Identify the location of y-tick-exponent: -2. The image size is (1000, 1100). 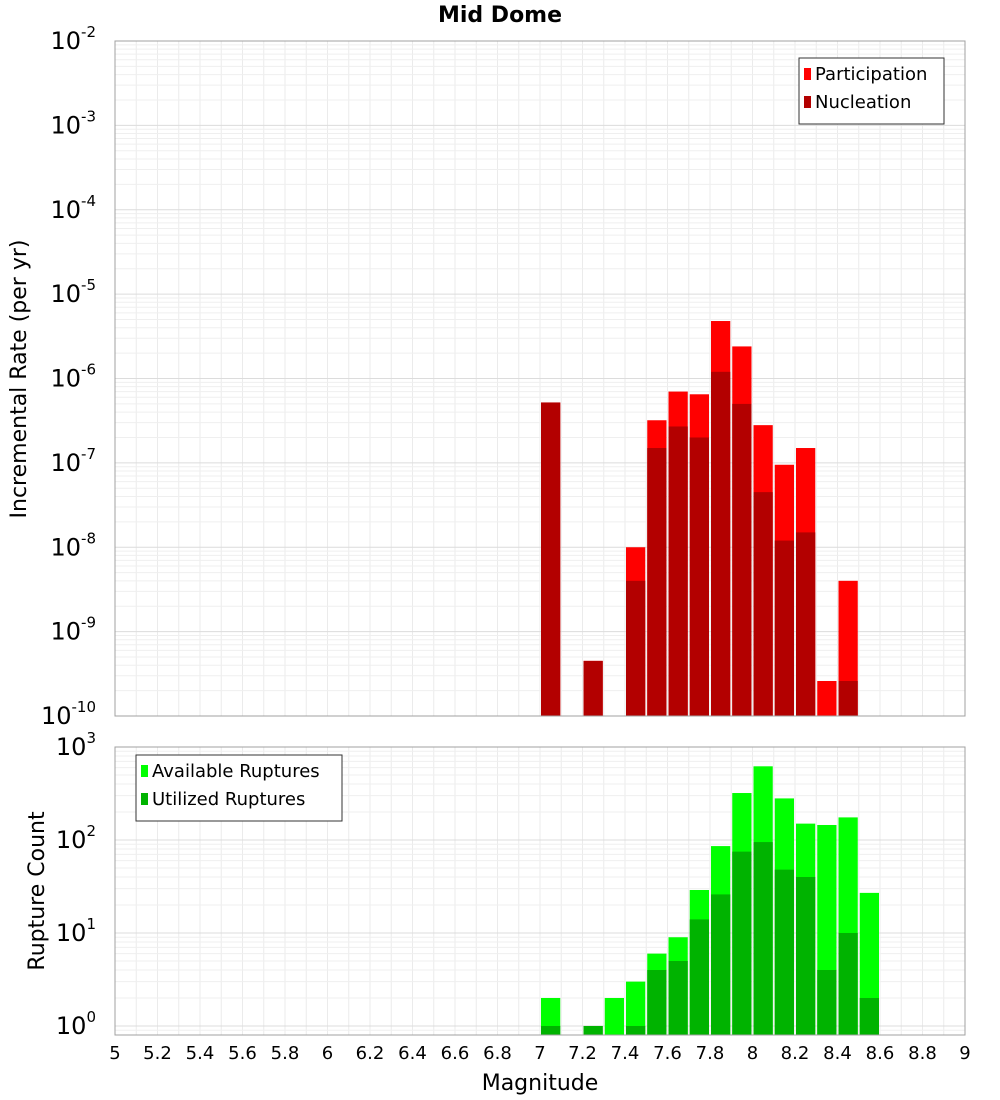
(88, 32).